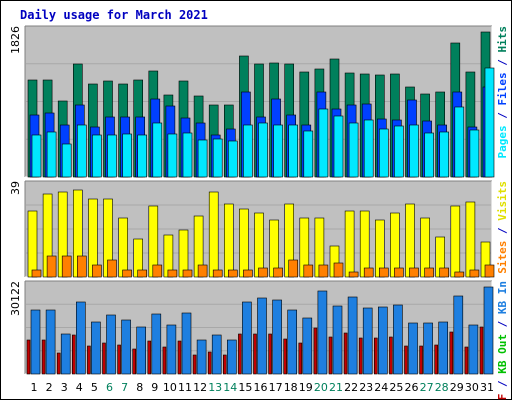  Describe the element at coordinates (154, 387) in the screenshot. I see `x-tick-label: 9` at that location.